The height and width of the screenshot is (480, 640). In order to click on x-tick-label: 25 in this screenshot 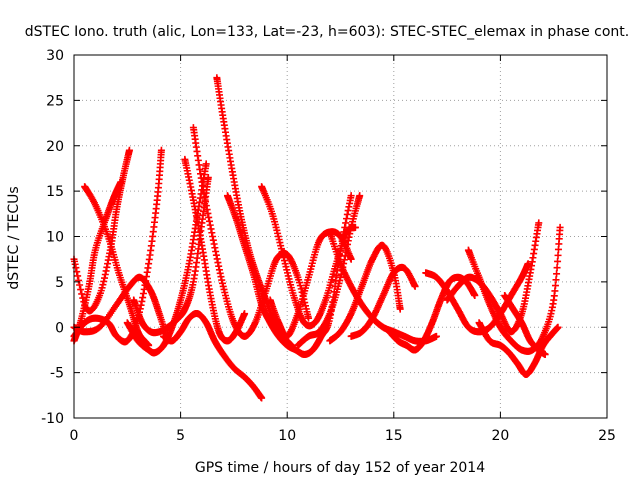, I will do `click(607, 436)`.